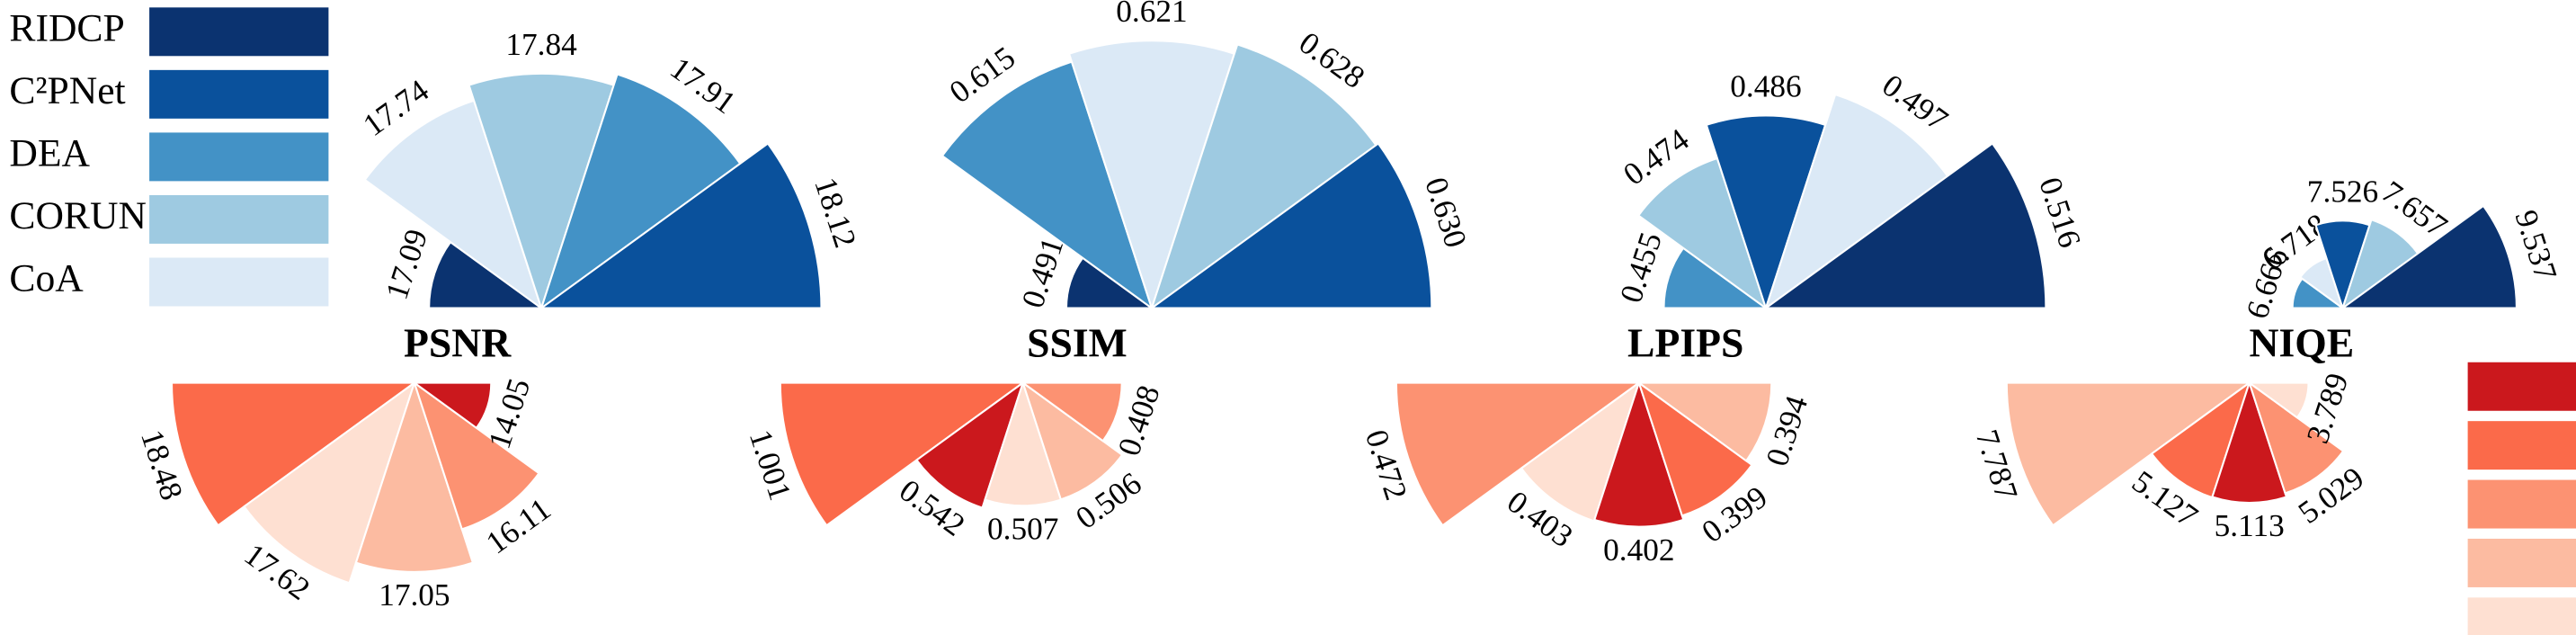 The width and height of the screenshot is (2576, 635). Describe the element at coordinates (1077, 343) in the screenshot. I see `chart-title: SSIM` at that location.